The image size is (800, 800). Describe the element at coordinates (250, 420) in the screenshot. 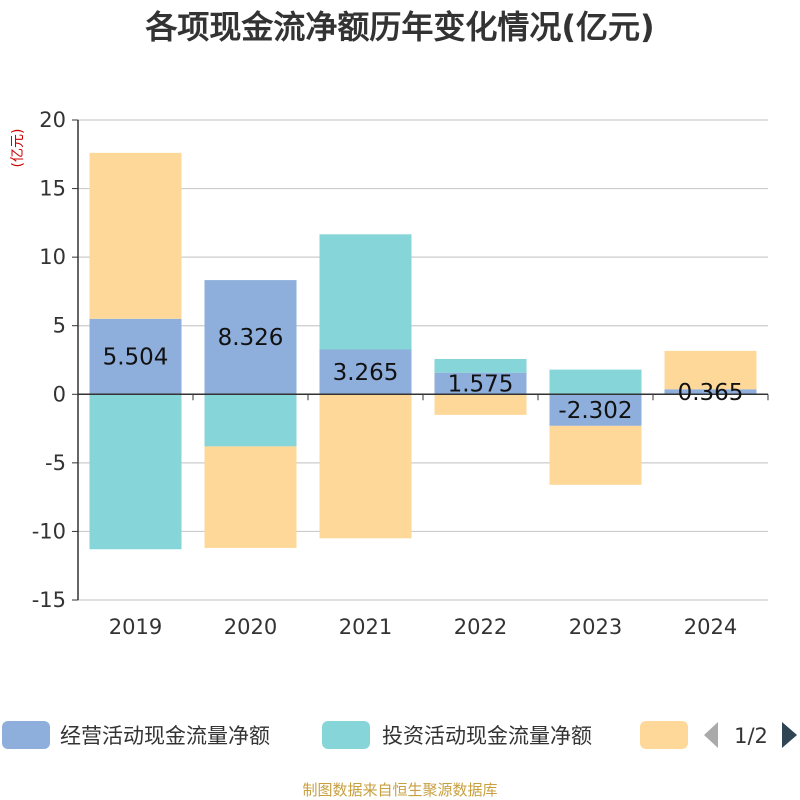

I see `bar-series-1-2020` at that location.